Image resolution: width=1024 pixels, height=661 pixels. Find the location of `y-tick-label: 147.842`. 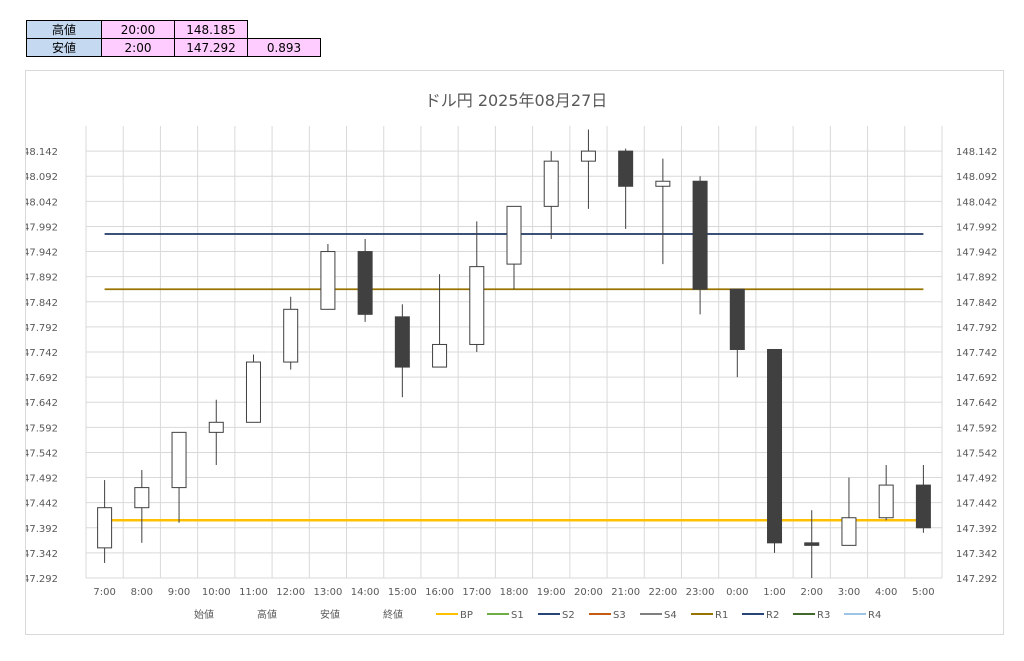

y-tick-label: 147.842 is located at coordinates (42, 303).